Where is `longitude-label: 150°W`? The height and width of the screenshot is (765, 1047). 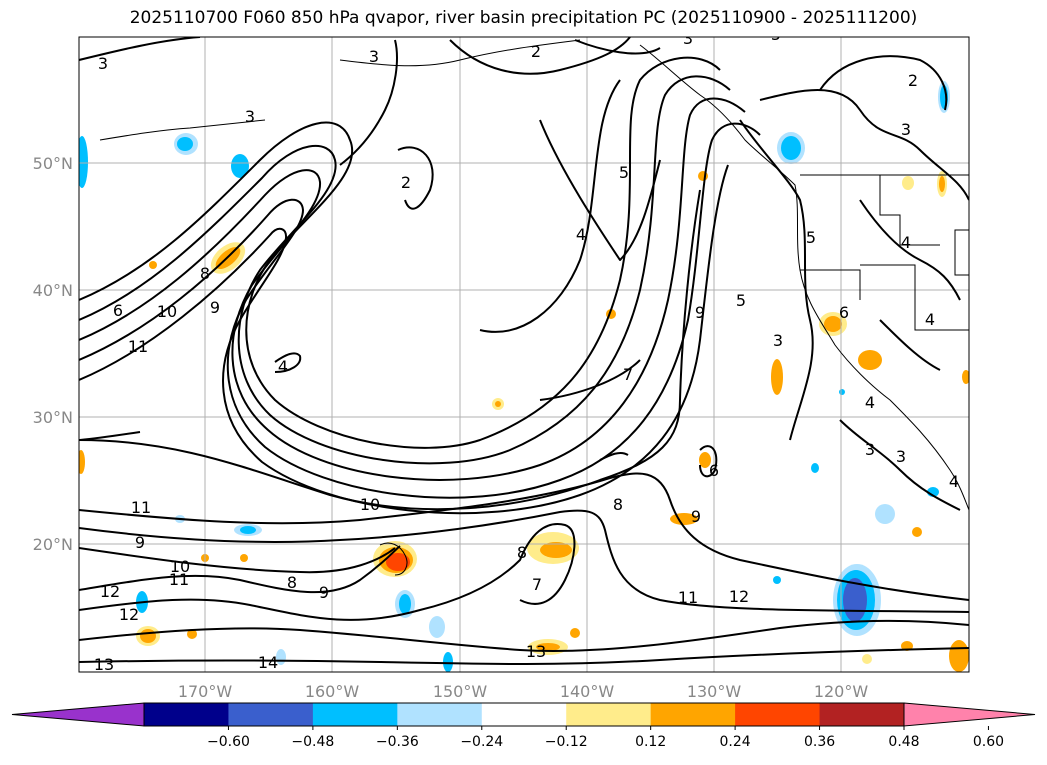
longitude-label: 150°W is located at coordinates (460, 691).